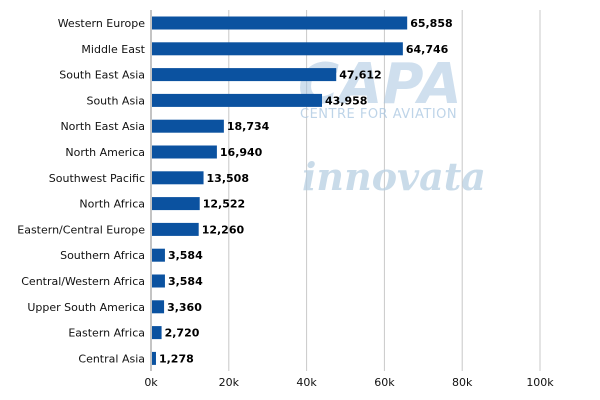  I want to click on category-label: Southern Africa, so click(102, 255).